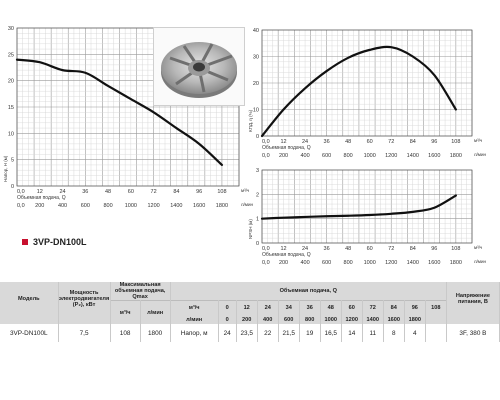  I want to click on x-tick-label: 0,0, so click(21, 192).